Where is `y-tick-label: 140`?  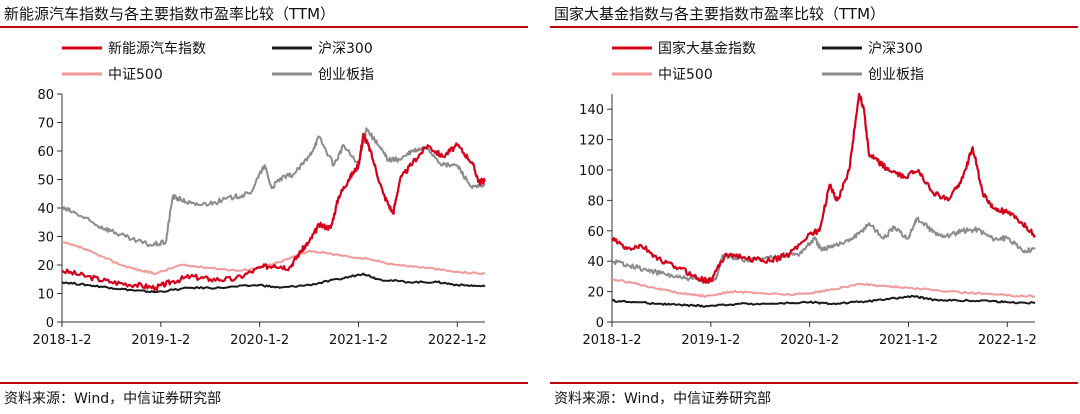 y-tick-label: 140 is located at coordinates (591, 110).